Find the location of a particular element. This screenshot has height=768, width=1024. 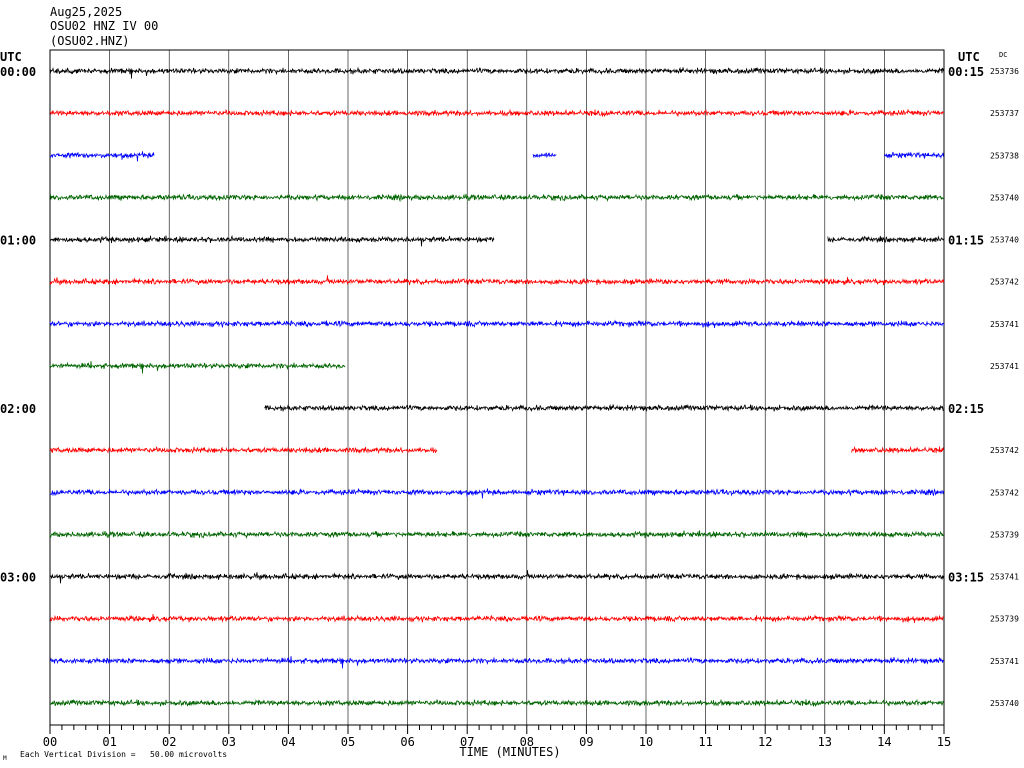

x-tick-label: 13 is located at coordinates (825, 742).